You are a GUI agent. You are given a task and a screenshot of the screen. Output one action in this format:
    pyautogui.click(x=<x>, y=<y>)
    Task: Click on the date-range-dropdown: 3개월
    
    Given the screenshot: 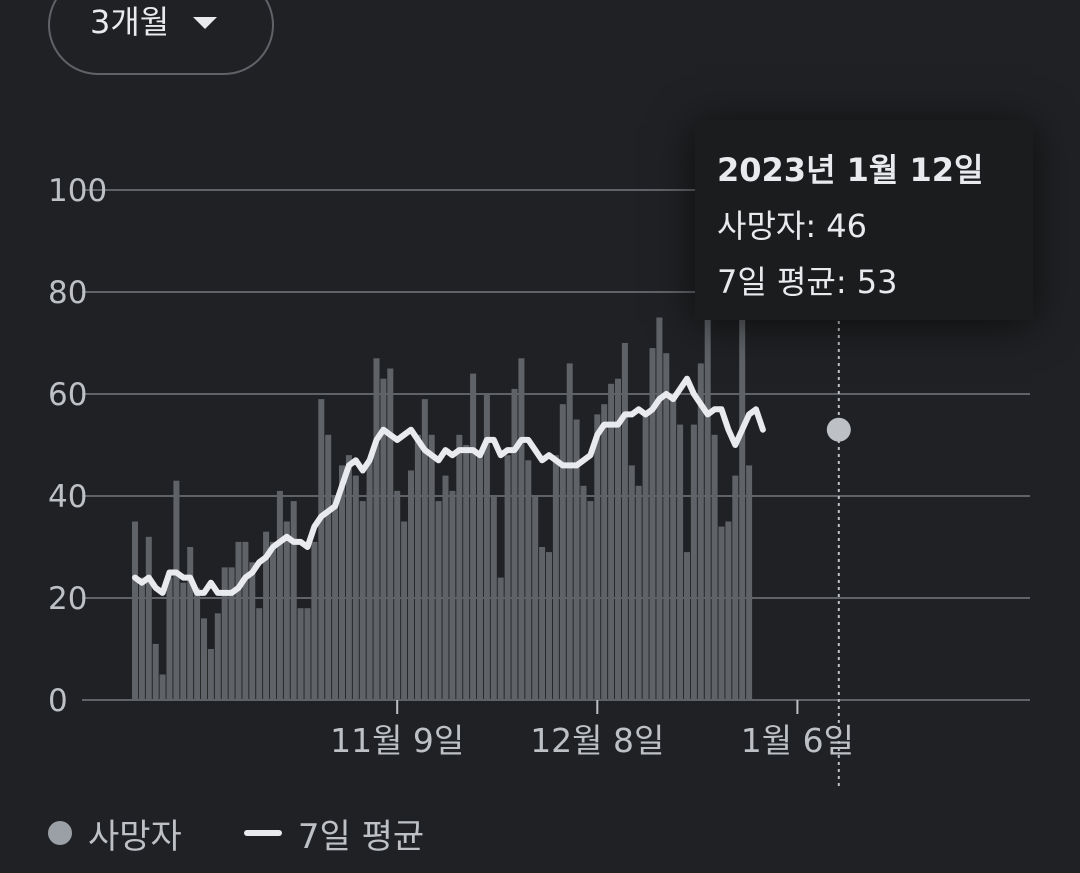 What is the action you would take?
    pyautogui.click(x=161, y=37)
    